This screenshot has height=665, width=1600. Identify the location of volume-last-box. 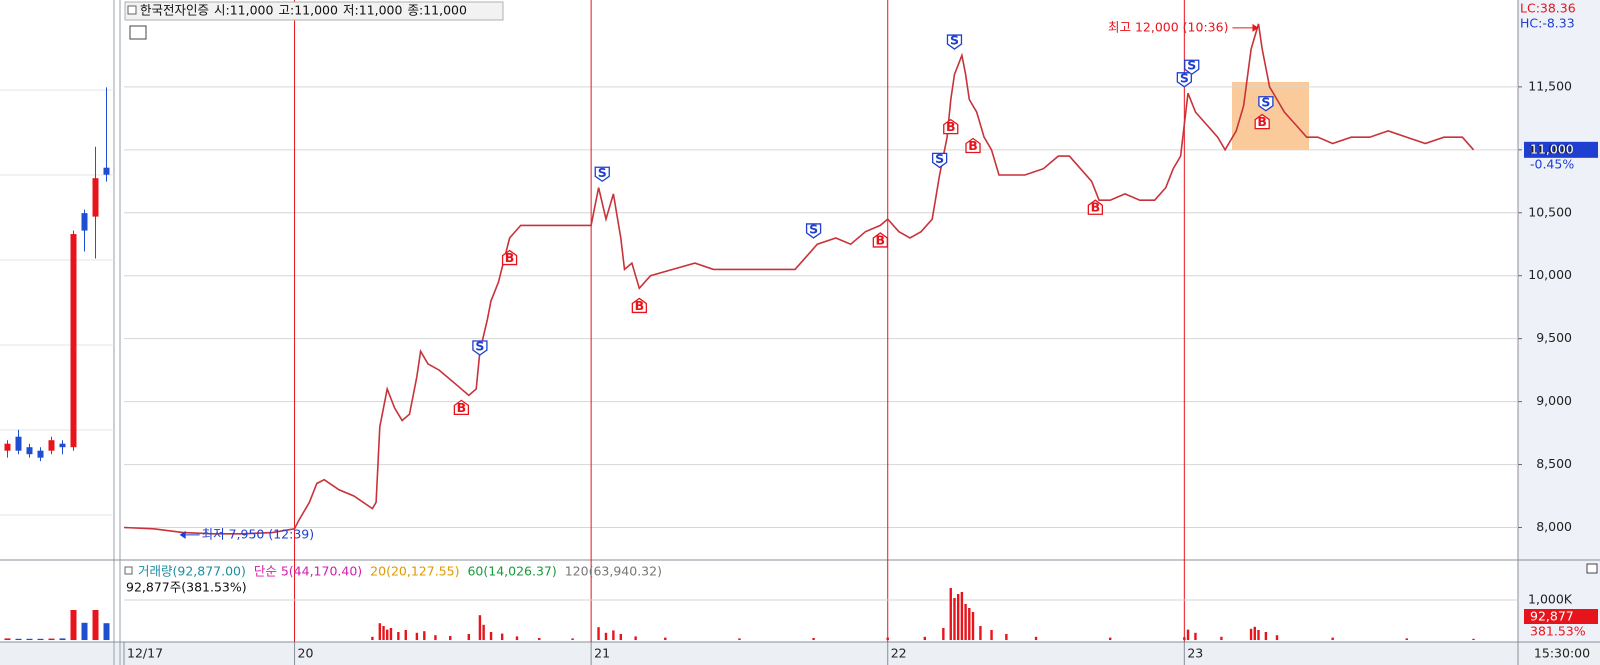
(1561, 616).